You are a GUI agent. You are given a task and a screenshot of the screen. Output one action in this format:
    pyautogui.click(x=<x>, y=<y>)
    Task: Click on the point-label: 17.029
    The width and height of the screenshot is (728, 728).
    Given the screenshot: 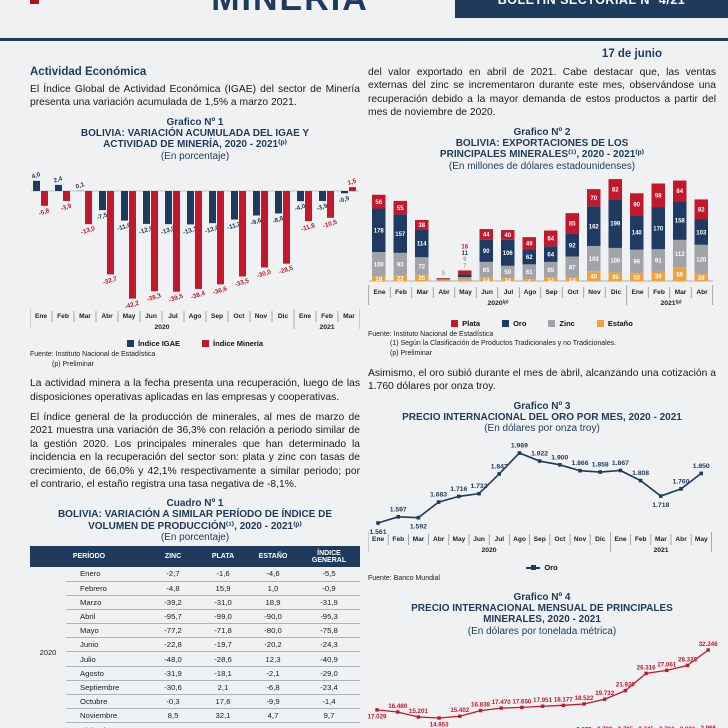 What is the action you would take?
    pyautogui.click(x=377, y=716)
    